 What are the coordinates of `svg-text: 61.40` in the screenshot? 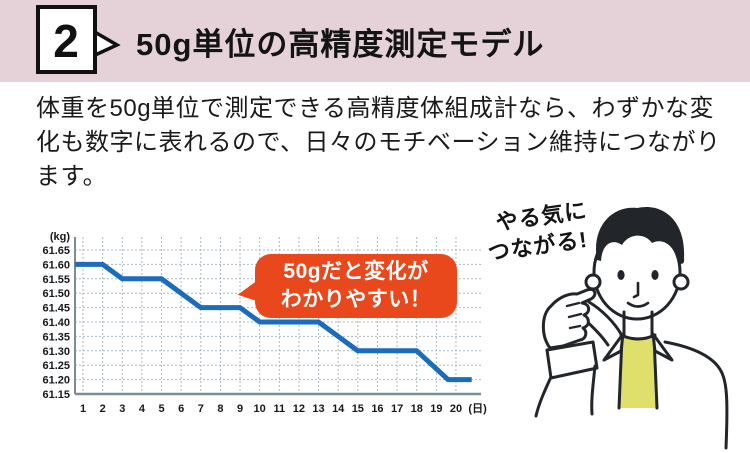 It's located at (56, 323).